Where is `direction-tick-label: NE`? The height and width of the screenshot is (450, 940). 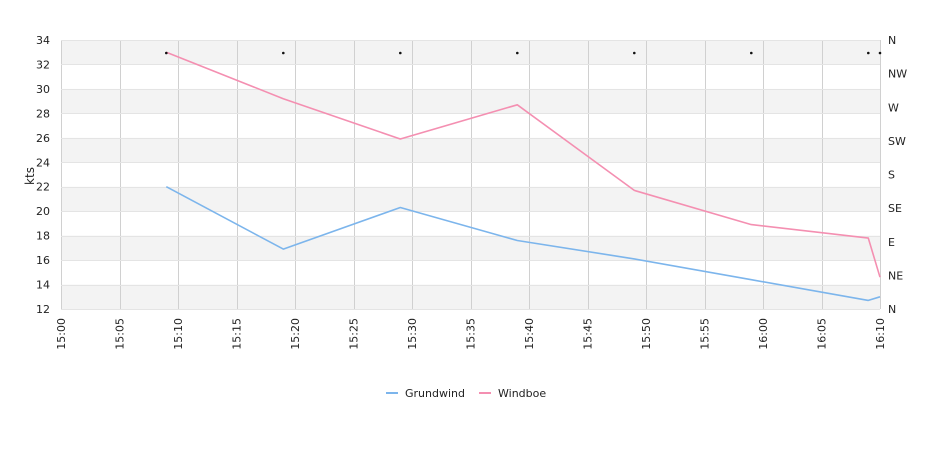
direction-tick-label: NE is located at coordinates (895, 275).